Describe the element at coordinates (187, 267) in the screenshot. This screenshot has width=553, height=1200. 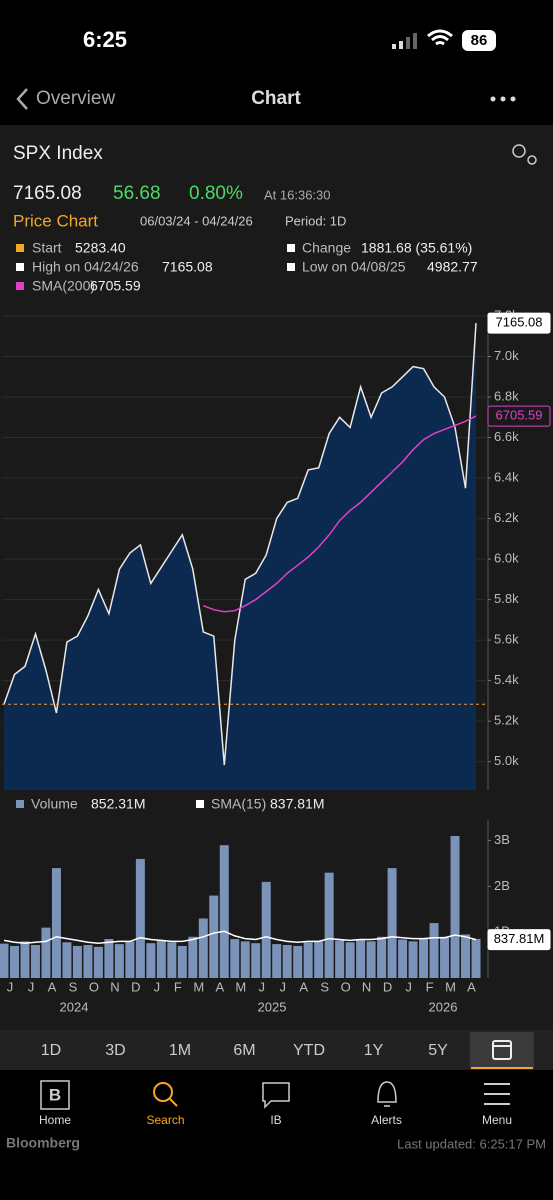
I see `legend-value: 7165.08` at that location.